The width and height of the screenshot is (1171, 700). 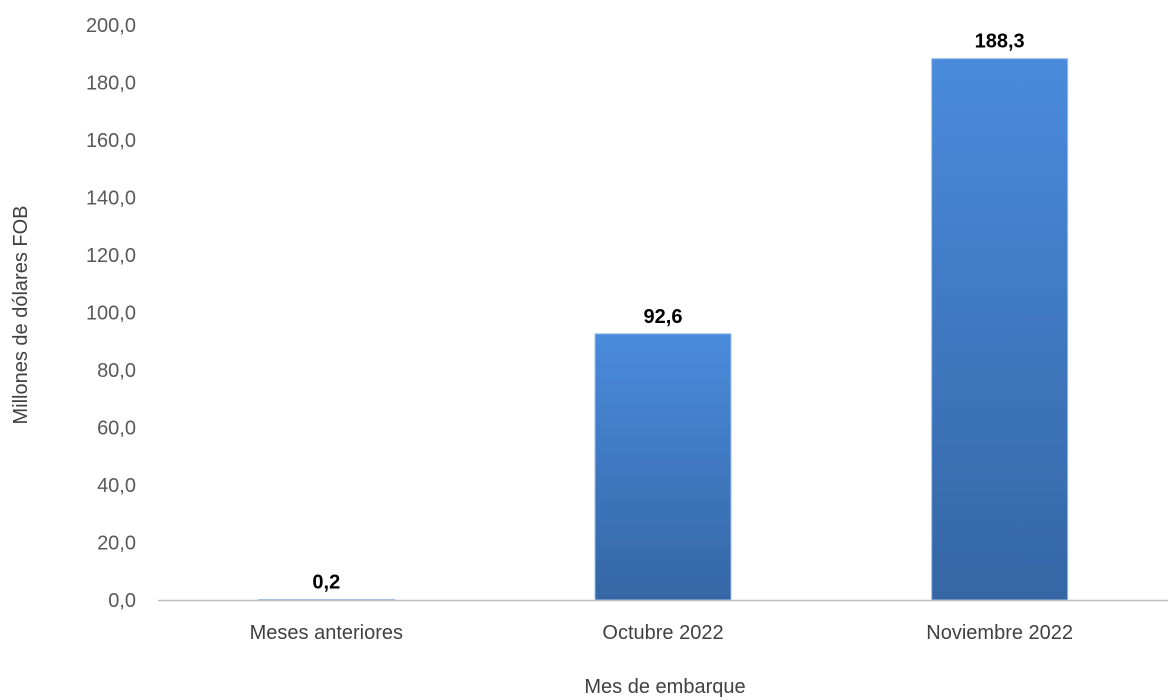 I want to click on y-tick-label: 100,0, so click(x=111, y=314).